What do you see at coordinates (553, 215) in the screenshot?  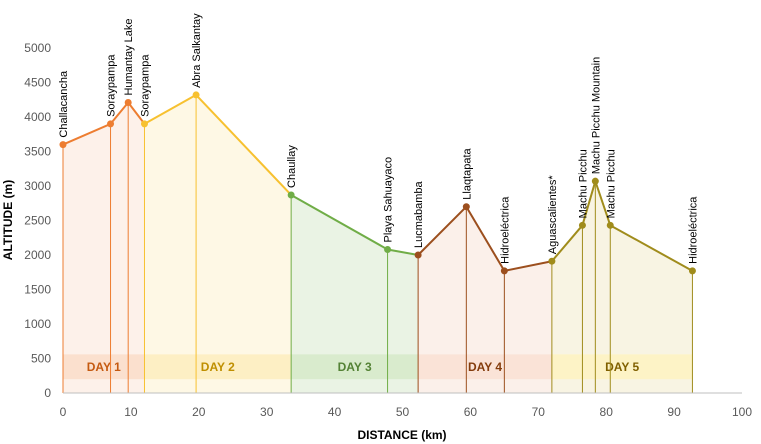 I see `point-label: Aguascalientes*` at bounding box center [553, 215].